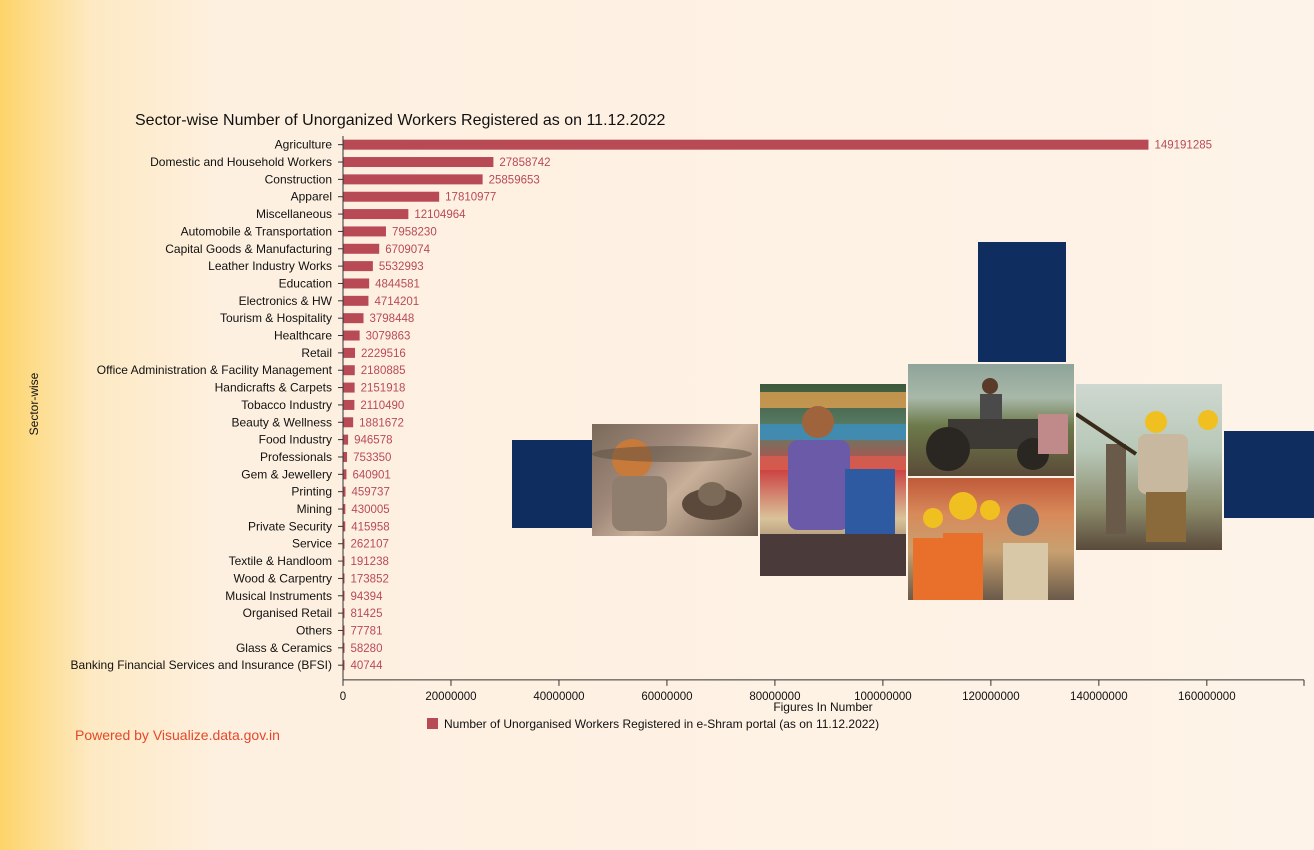 This screenshot has width=1314, height=850. Describe the element at coordinates (383, 354) in the screenshot. I see `value-label: 2229516` at that location.